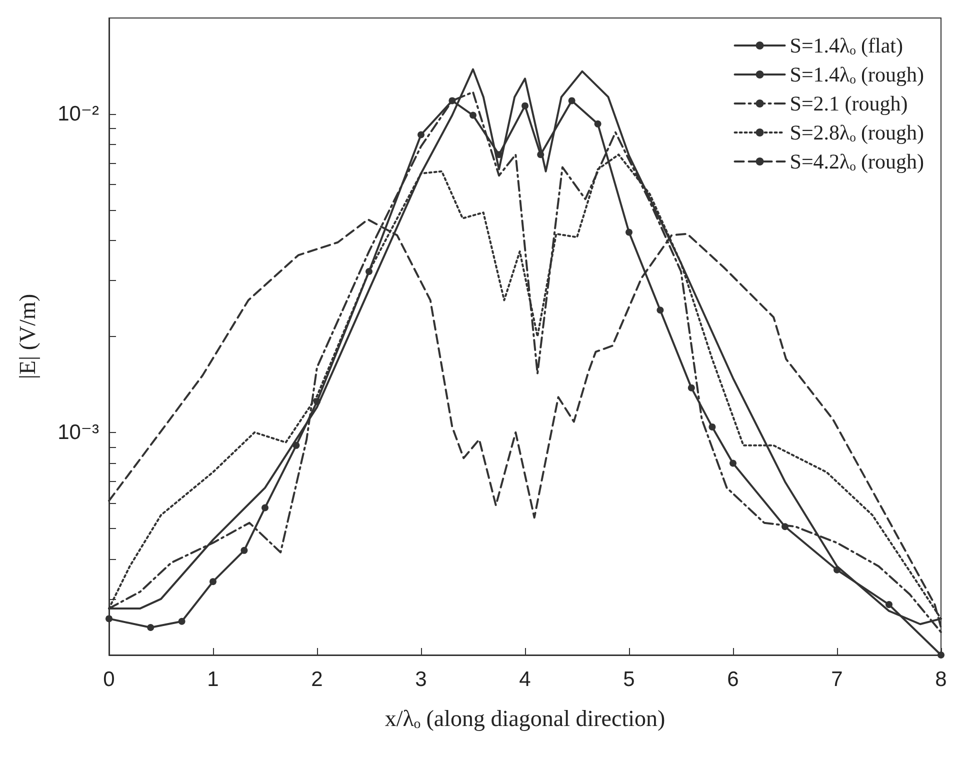 The width and height of the screenshot is (961, 758). What do you see at coordinates (941, 679) in the screenshot?
I see `x-tick-label: 8` at bounding box center [941, 679].